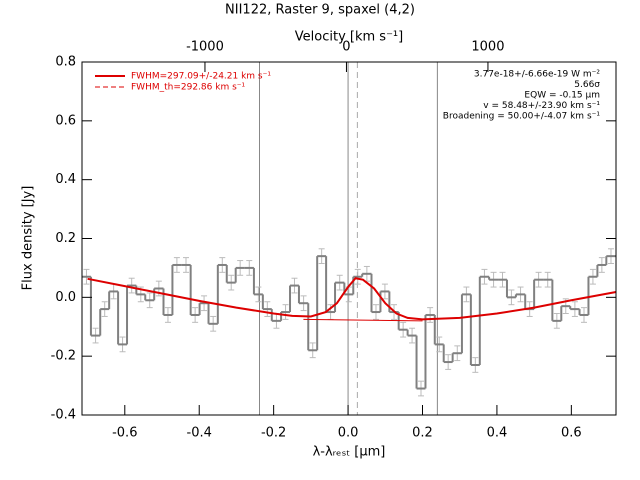 Image resolution: width=640 pixels, height=480 pixels. I want to click on annotation: v = 58.48+/-23.90 km s⁻¹, so click(541, 106).